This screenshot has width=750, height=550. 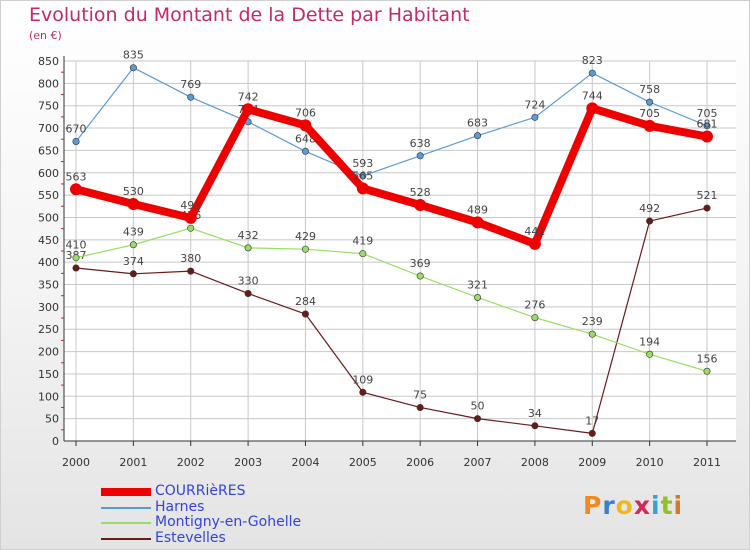 What do you see at coordinates (45, 35) in the screenshot?
I see `y-unit-label: (en €)` at bounding box center [45, 35].